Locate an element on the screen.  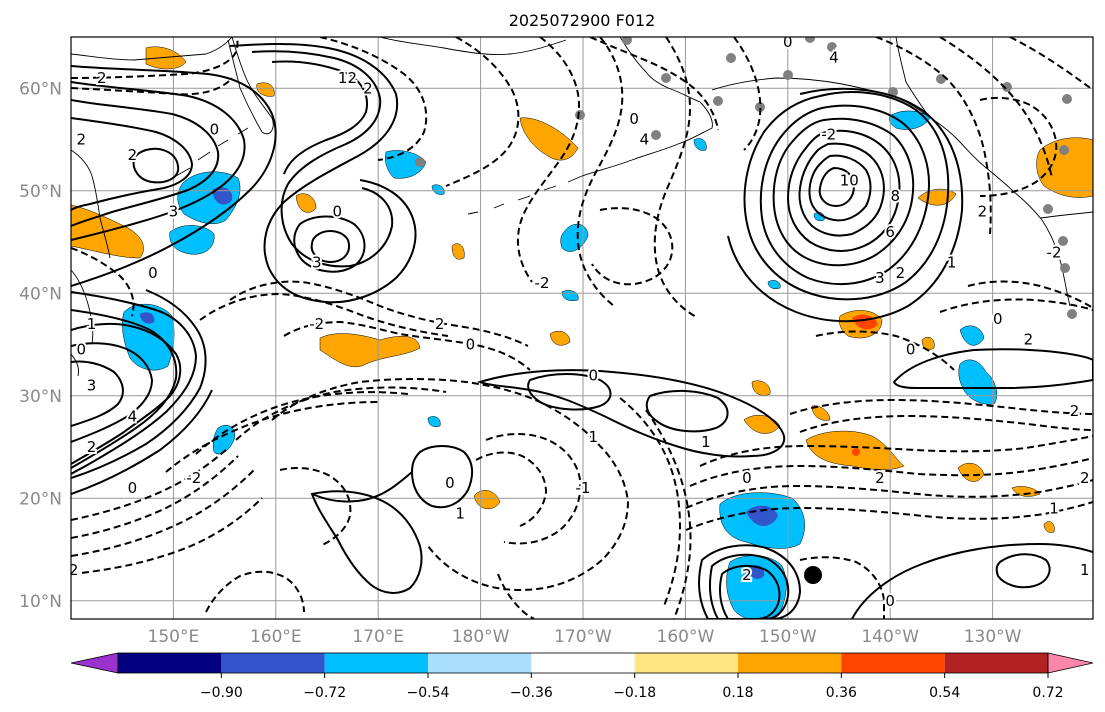
contour-label: 12 is located at coordinates (347, 78).